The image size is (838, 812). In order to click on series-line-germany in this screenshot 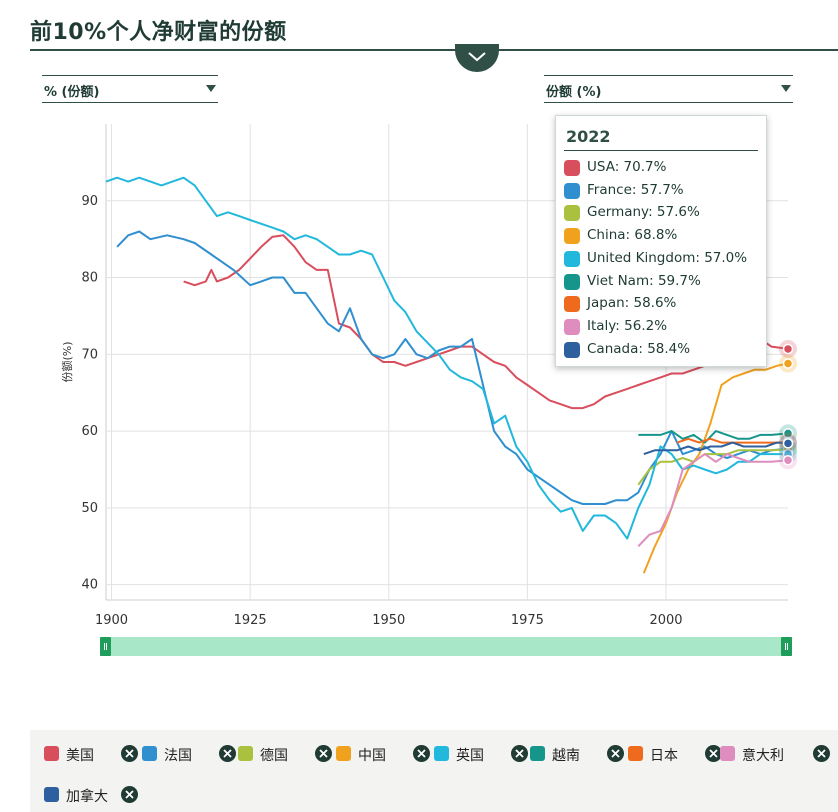, I will do `click(713, 467)`.